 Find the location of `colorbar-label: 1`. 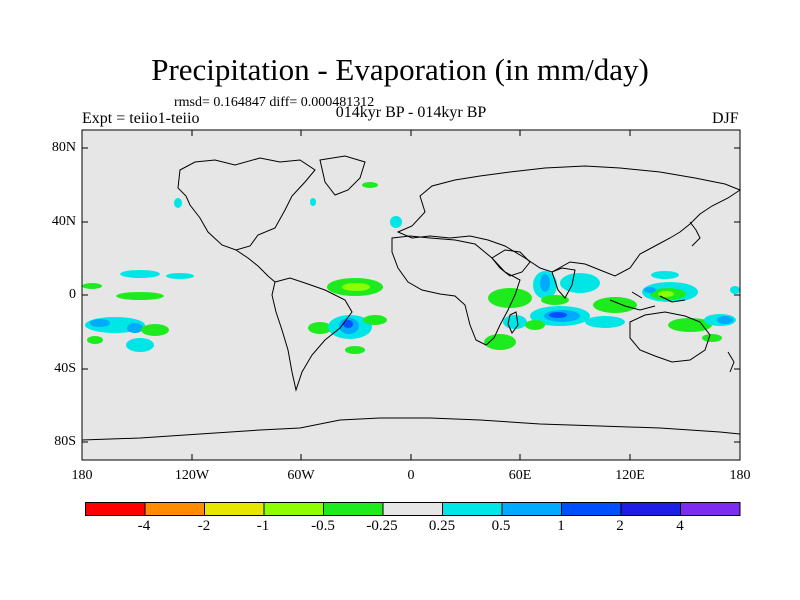

colorbar-label: 1 is located at coordinates (561, 526).